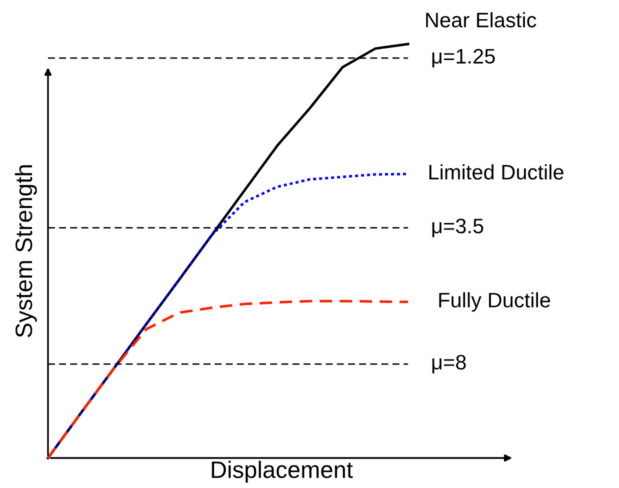 Image resolution: width=619 pixels, height=488 pixels. What do you see at coordinates (458, 228) in the screenshot?
I see `text: μ=3.5` at bounding box center [458, 228].